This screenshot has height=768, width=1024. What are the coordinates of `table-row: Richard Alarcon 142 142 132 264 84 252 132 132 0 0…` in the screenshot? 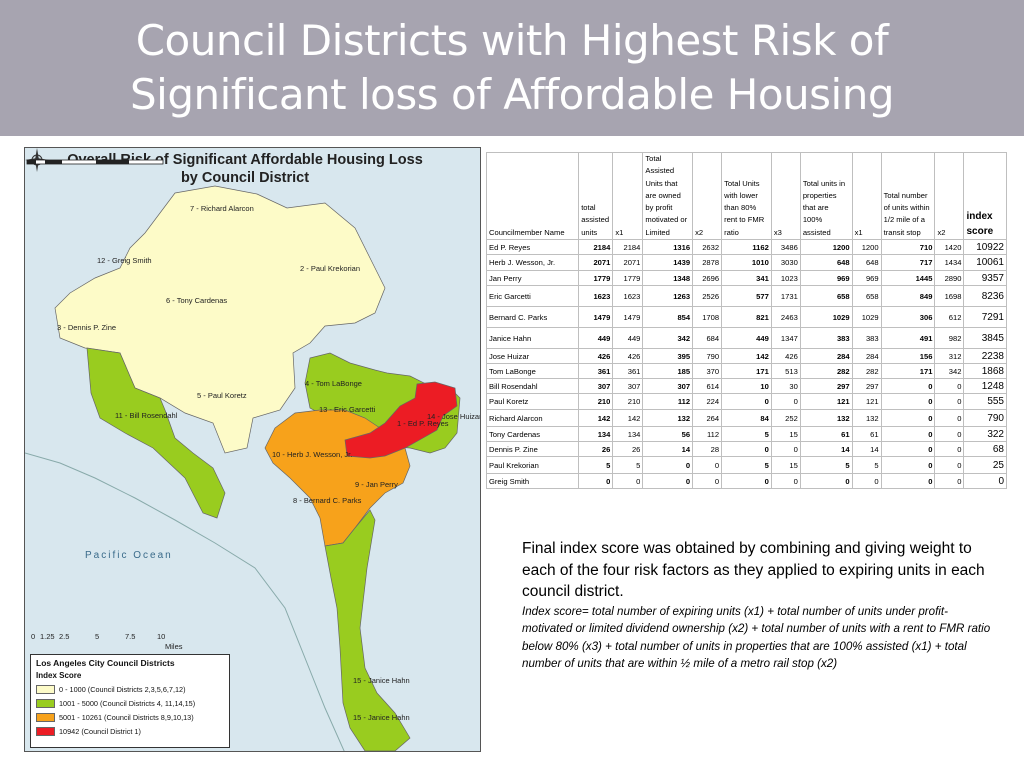 It's located at (746, 418).